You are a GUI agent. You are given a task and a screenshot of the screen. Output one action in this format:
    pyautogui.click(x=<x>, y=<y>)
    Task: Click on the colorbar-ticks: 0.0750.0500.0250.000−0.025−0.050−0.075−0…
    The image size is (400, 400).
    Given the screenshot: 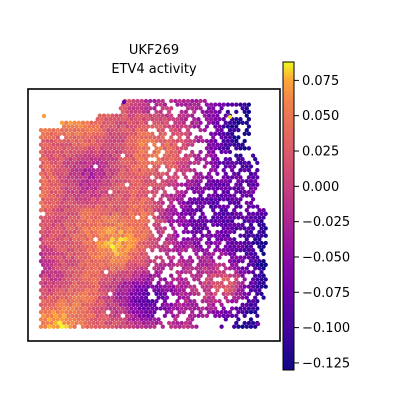 What is the action you would take?
    pyautogui.click(x=322, y=222)
    